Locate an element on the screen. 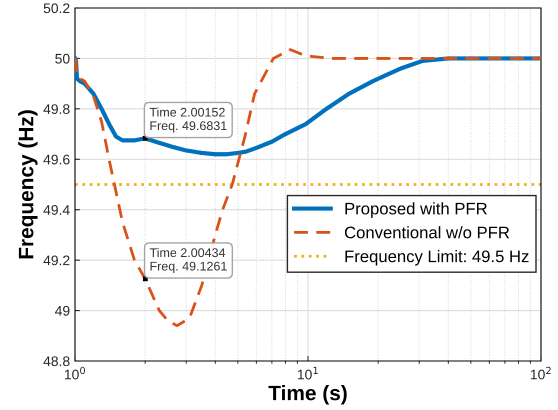 The image size is (558, 410). y-tick-label: 48.8 is located at coordinates (56, 361).